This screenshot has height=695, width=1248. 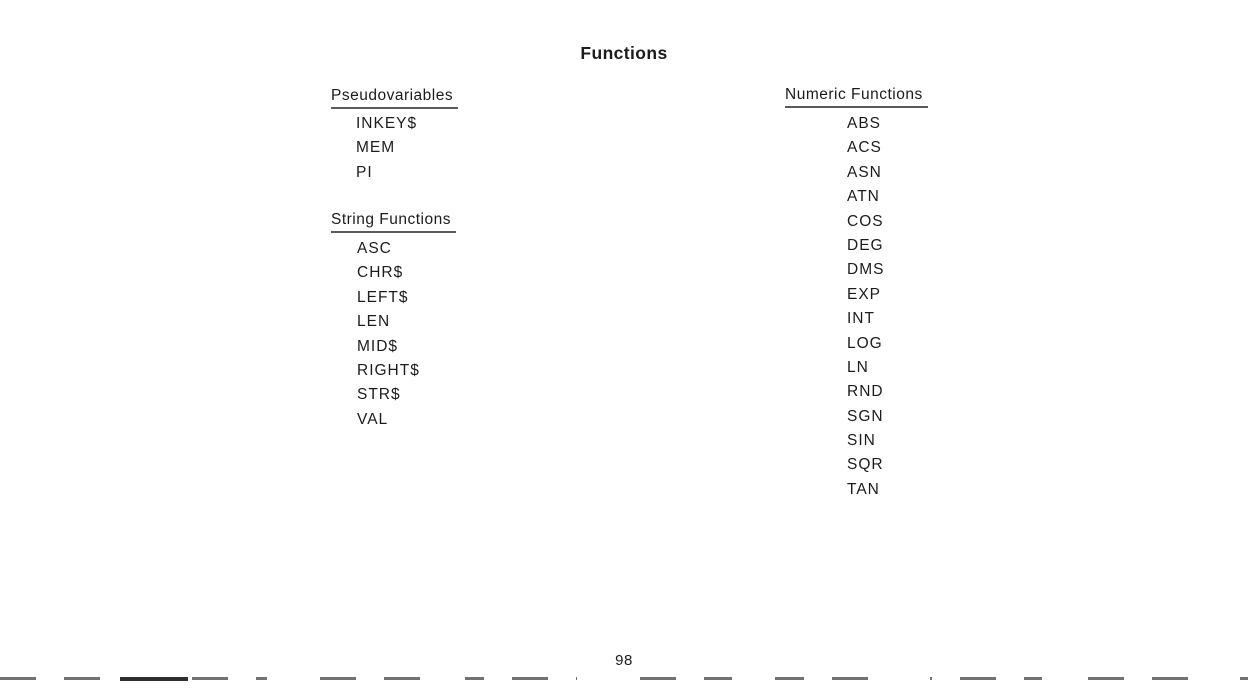 What do you see at coordinates (374, 322) in the screenshot?
I see `function-item: LEN` at bounding box center [374, 322].